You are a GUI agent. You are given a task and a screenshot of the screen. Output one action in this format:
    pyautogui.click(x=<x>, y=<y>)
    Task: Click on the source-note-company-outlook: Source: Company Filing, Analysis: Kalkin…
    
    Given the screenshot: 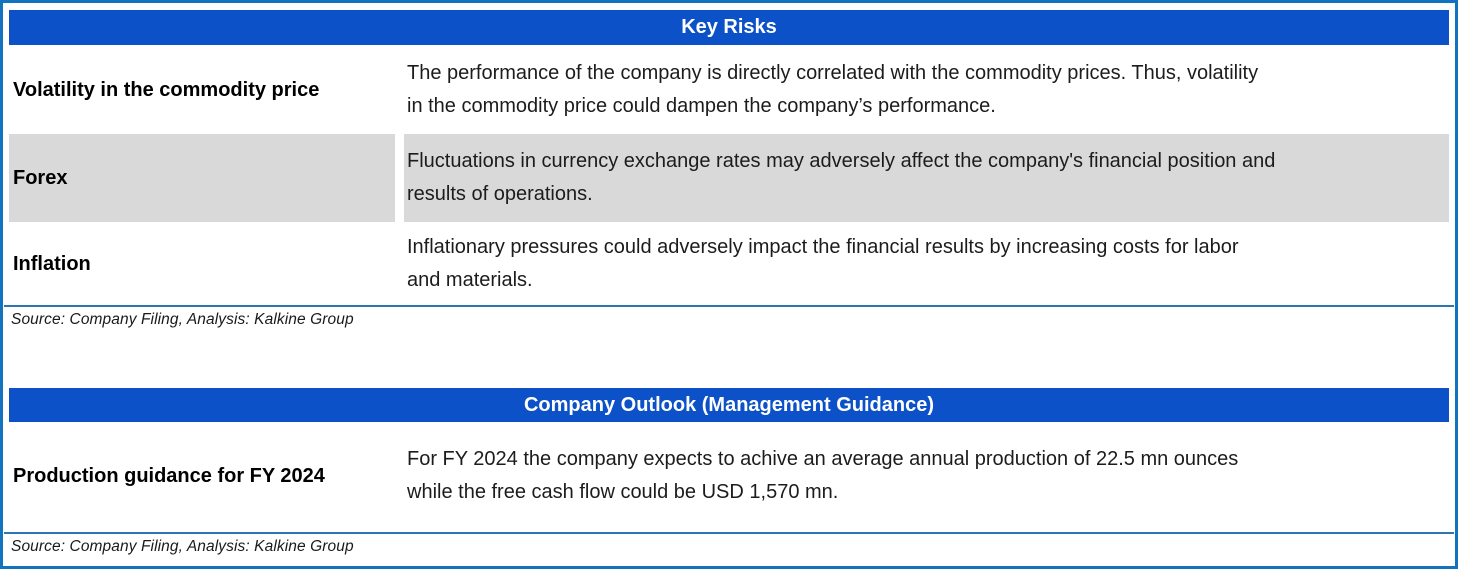 What is the action you would take?
    pyautogui.click(x=182, y=546)
    